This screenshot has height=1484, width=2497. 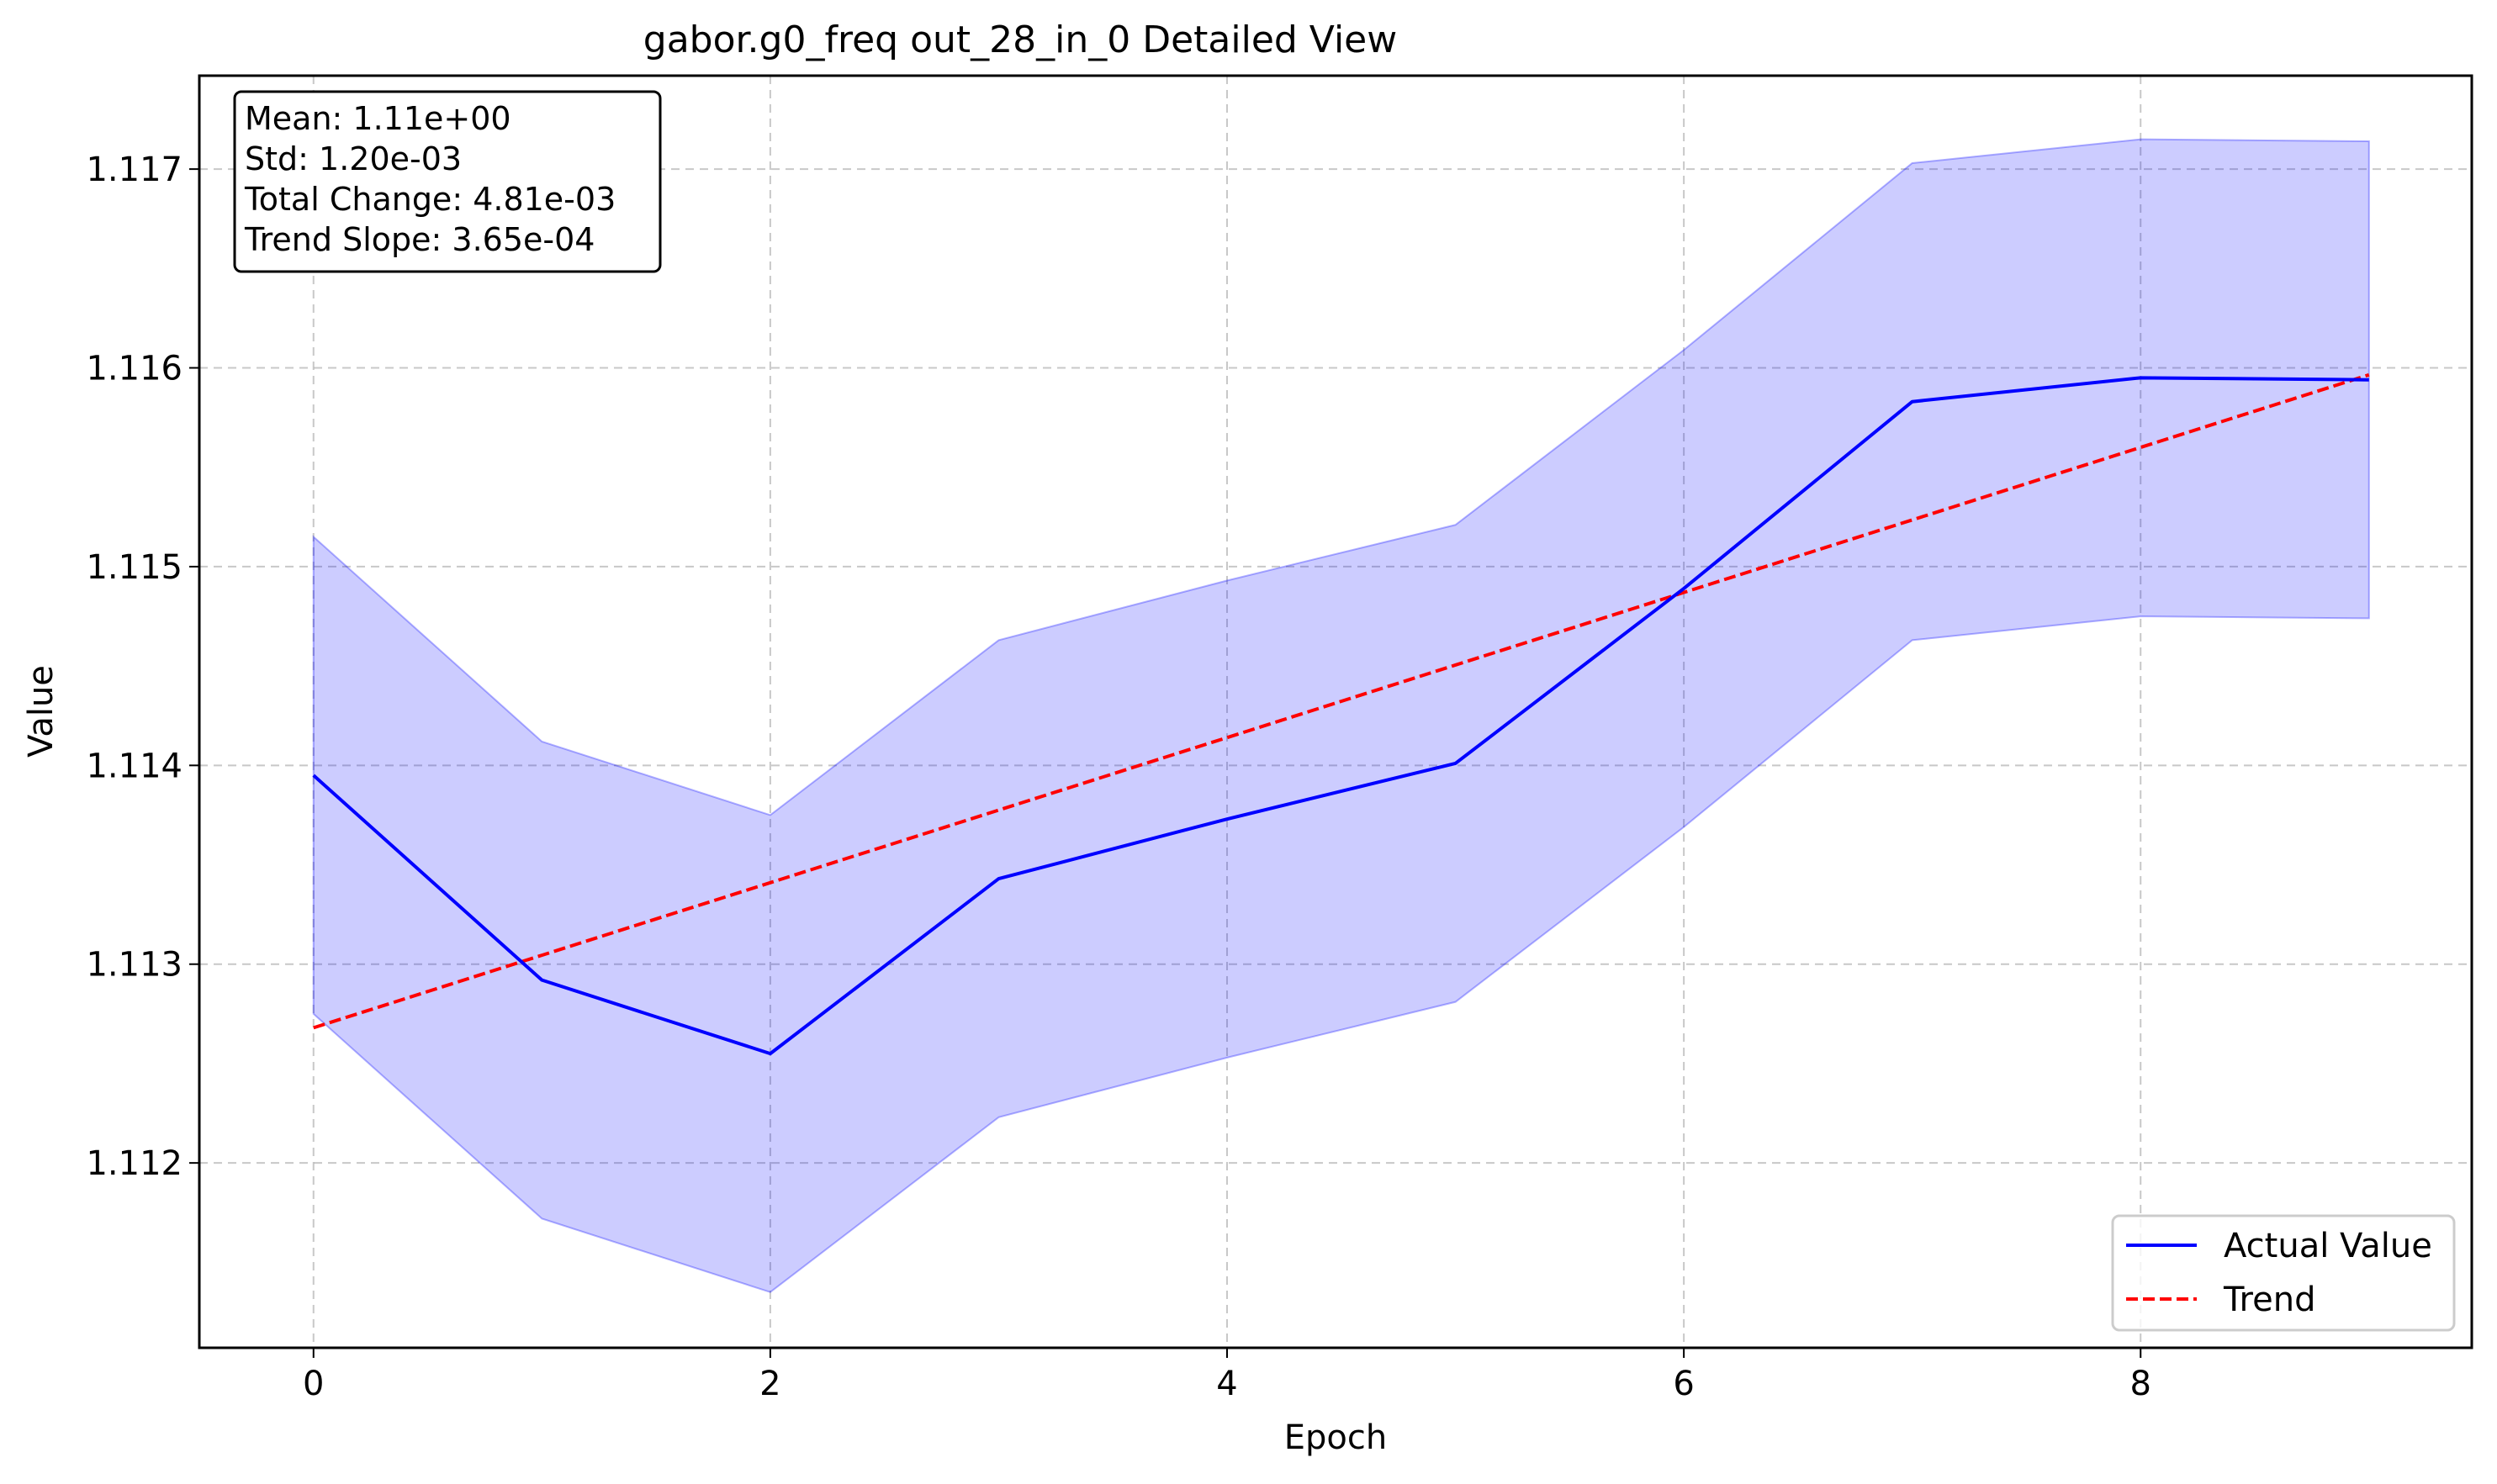 I want to click on y-axis-ticks: 1.112 1.113 1.114 1.115 1.116 1.117, so click(x=142, y=667).